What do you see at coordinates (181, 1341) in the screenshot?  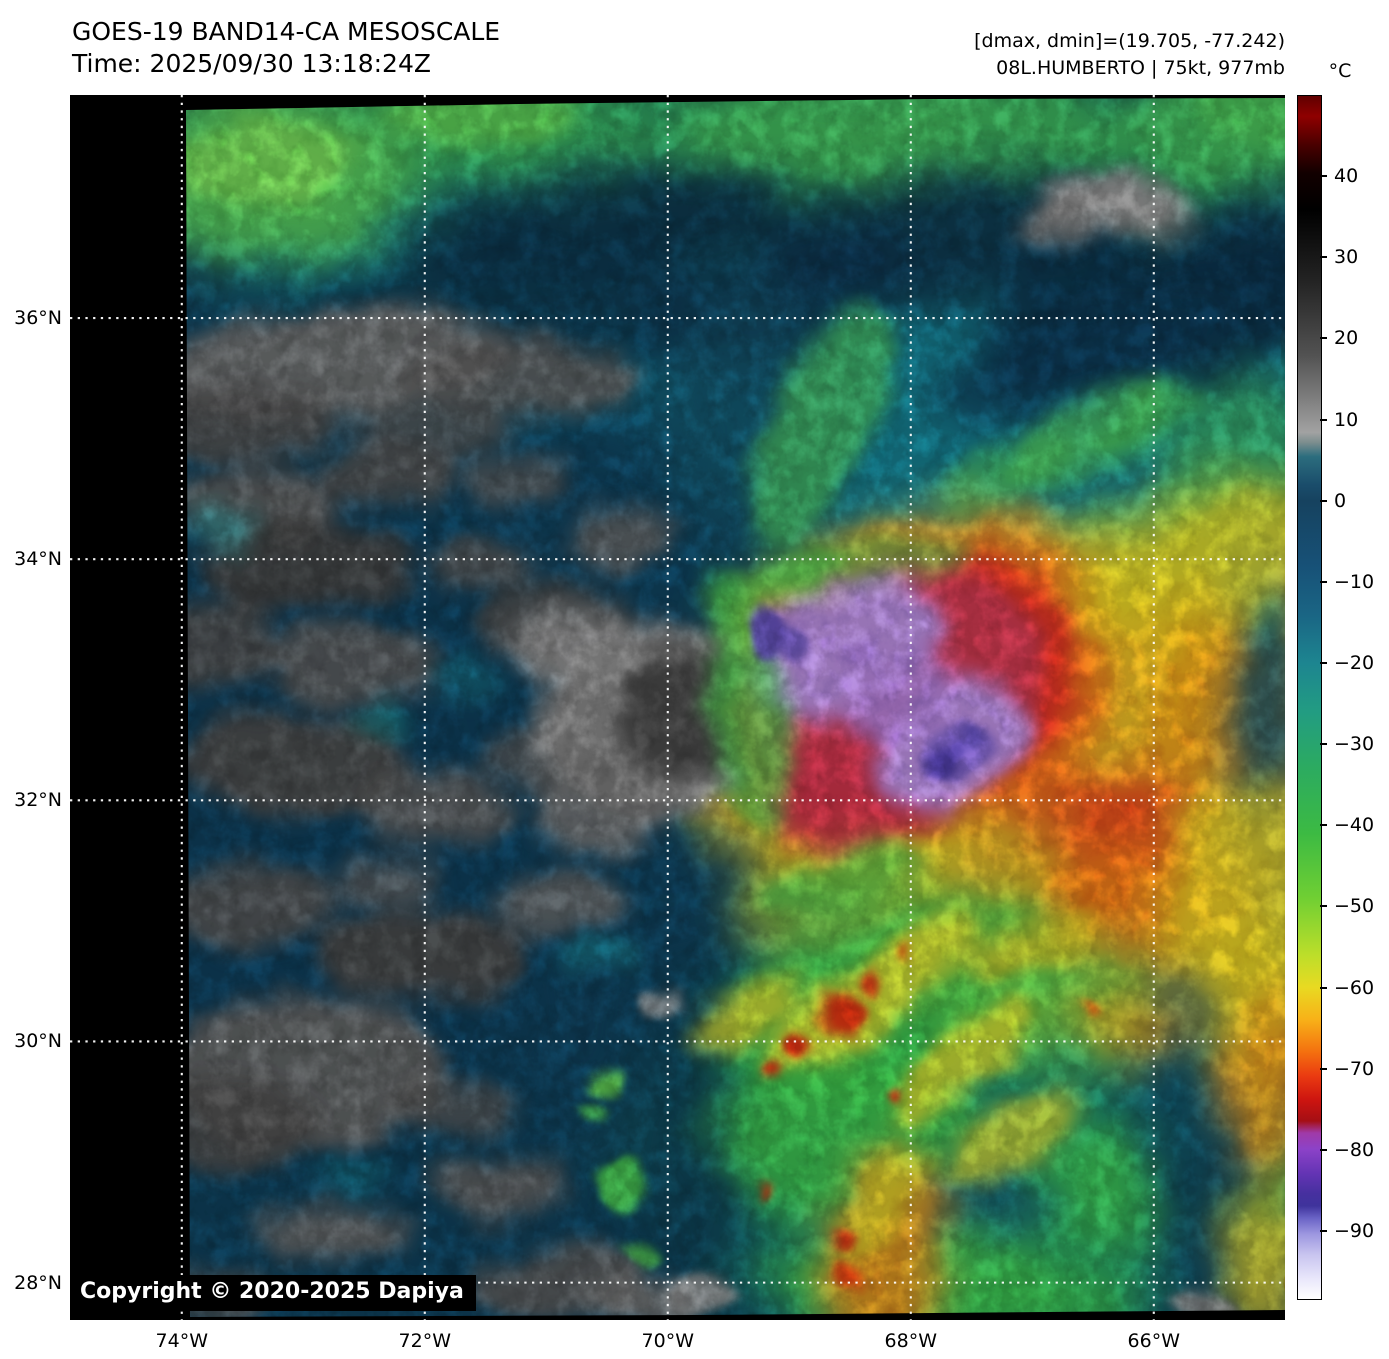 I see `lon-tick-label: 74°W` at bounding box center [181, 1341].